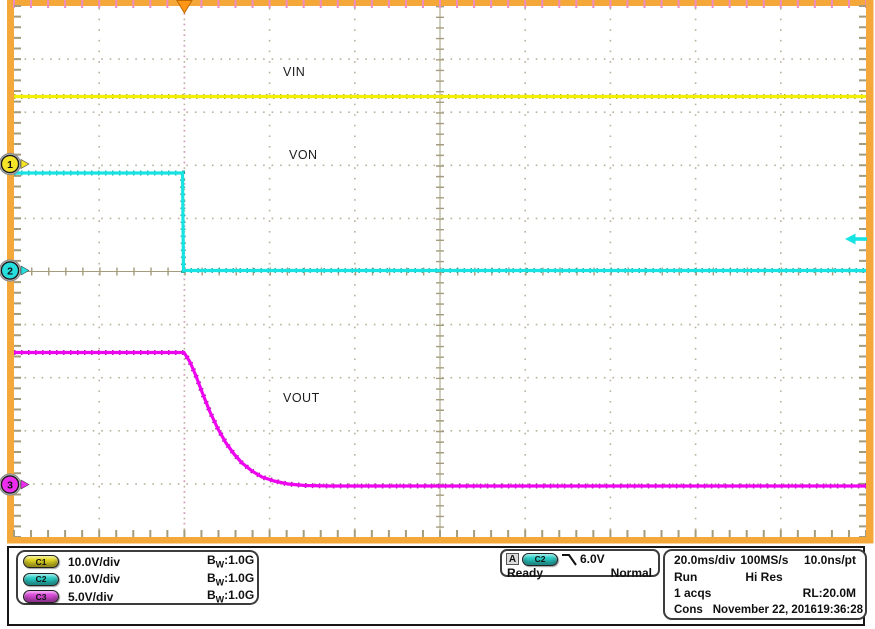 The image size is (875, 629). I want to click on channel-1-scale: 10.0V/div, so click(94, 561).